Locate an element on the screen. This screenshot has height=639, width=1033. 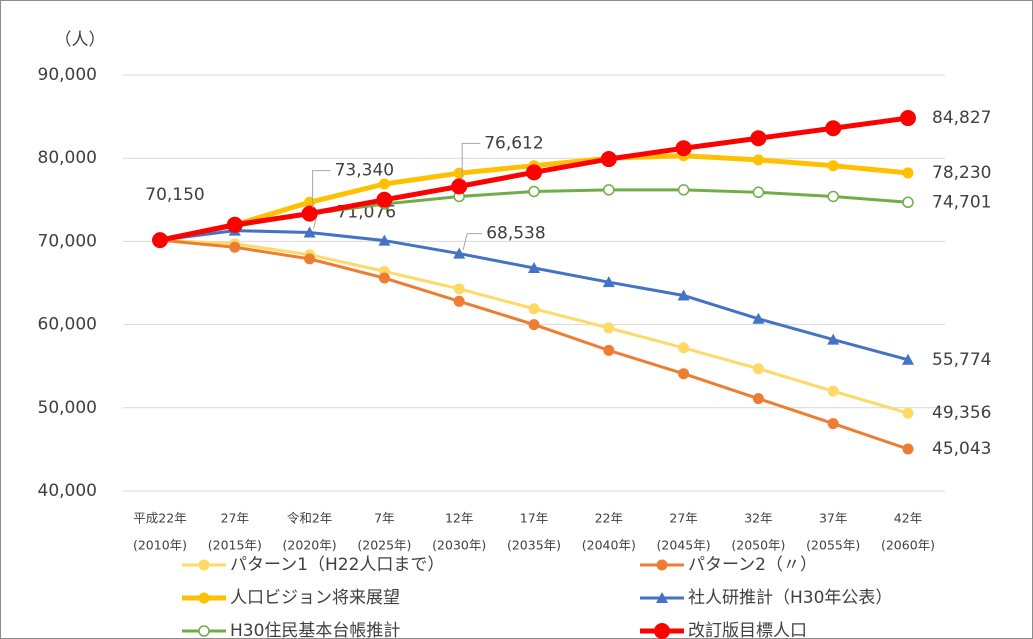
y-tick-label: 40,000 is located at coordinates (67, 491).